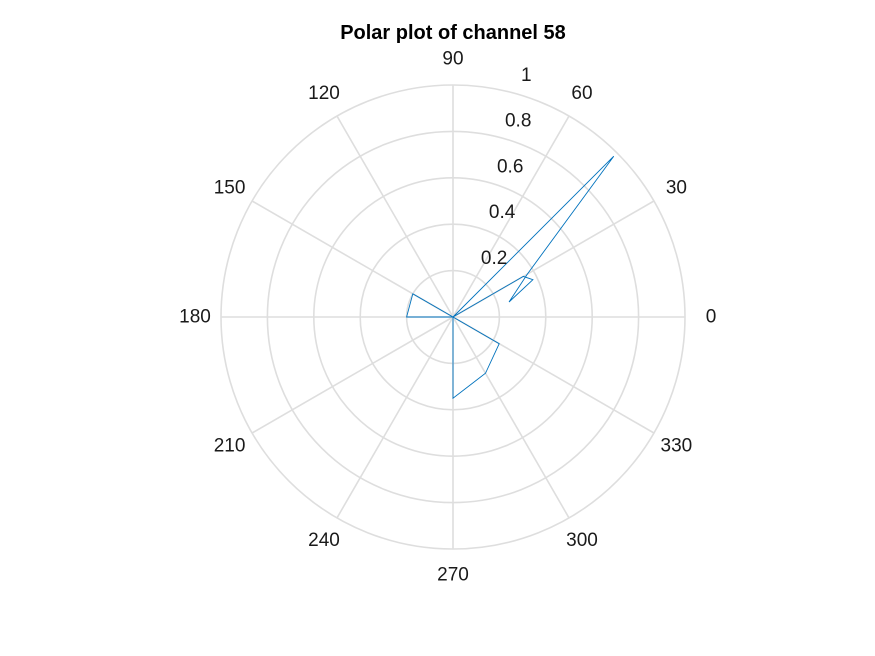  I want to click on theta-tick-label: 0, so click(711, 317).